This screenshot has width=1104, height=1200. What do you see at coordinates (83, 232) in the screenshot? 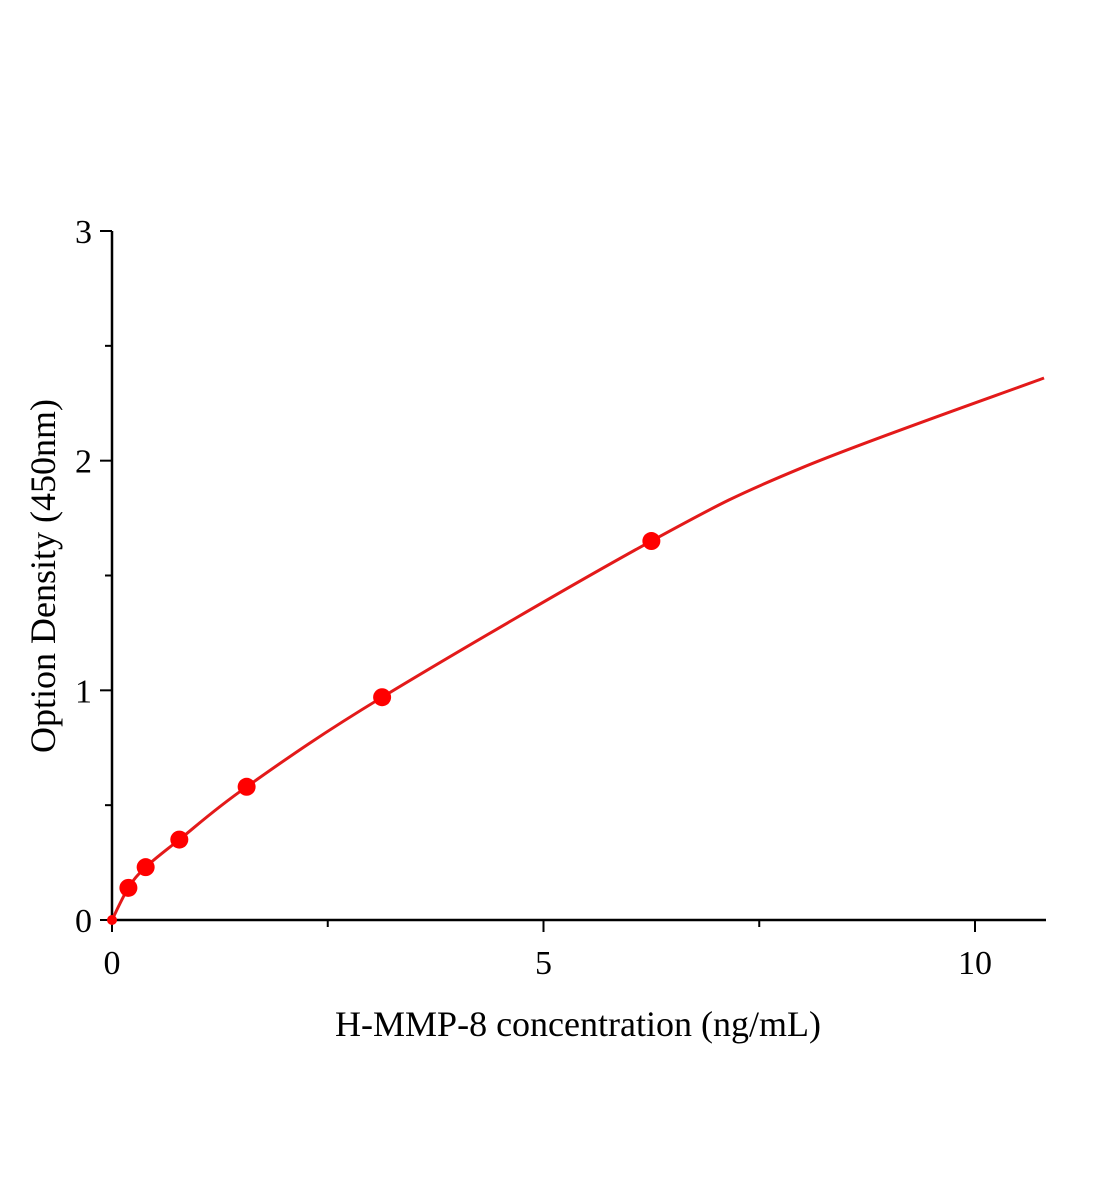
I see `y-tick-label: 3` at bounding box center [83, 232].